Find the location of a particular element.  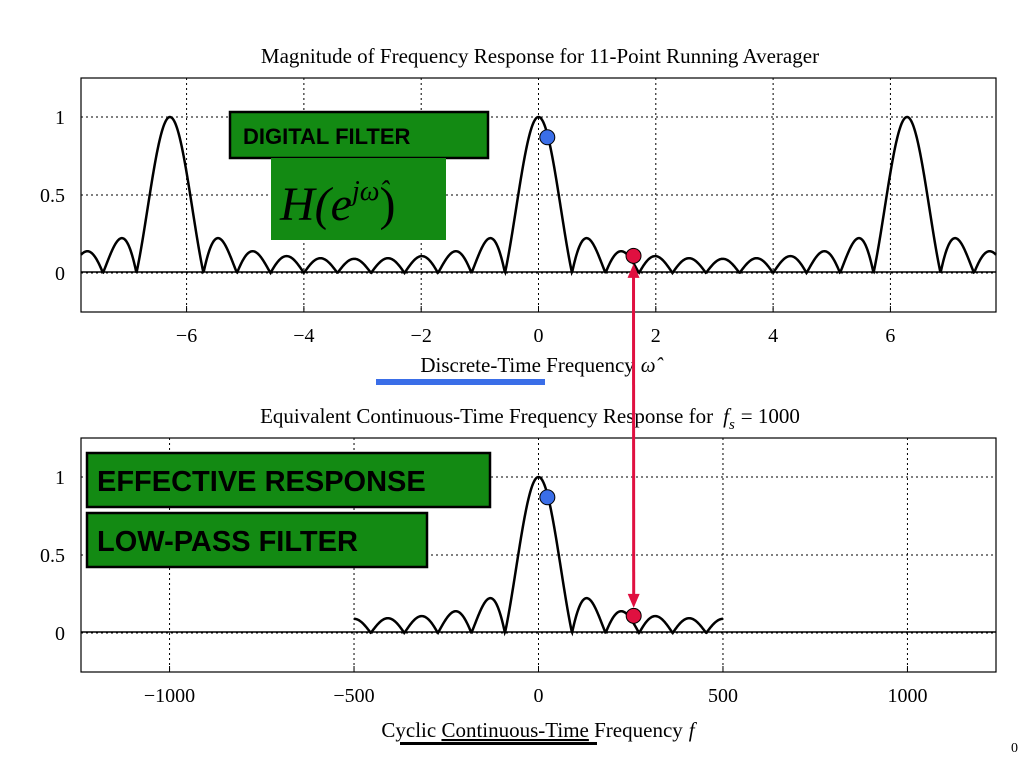

bottom-title-subscript: s is located at coordinates (732, 425).